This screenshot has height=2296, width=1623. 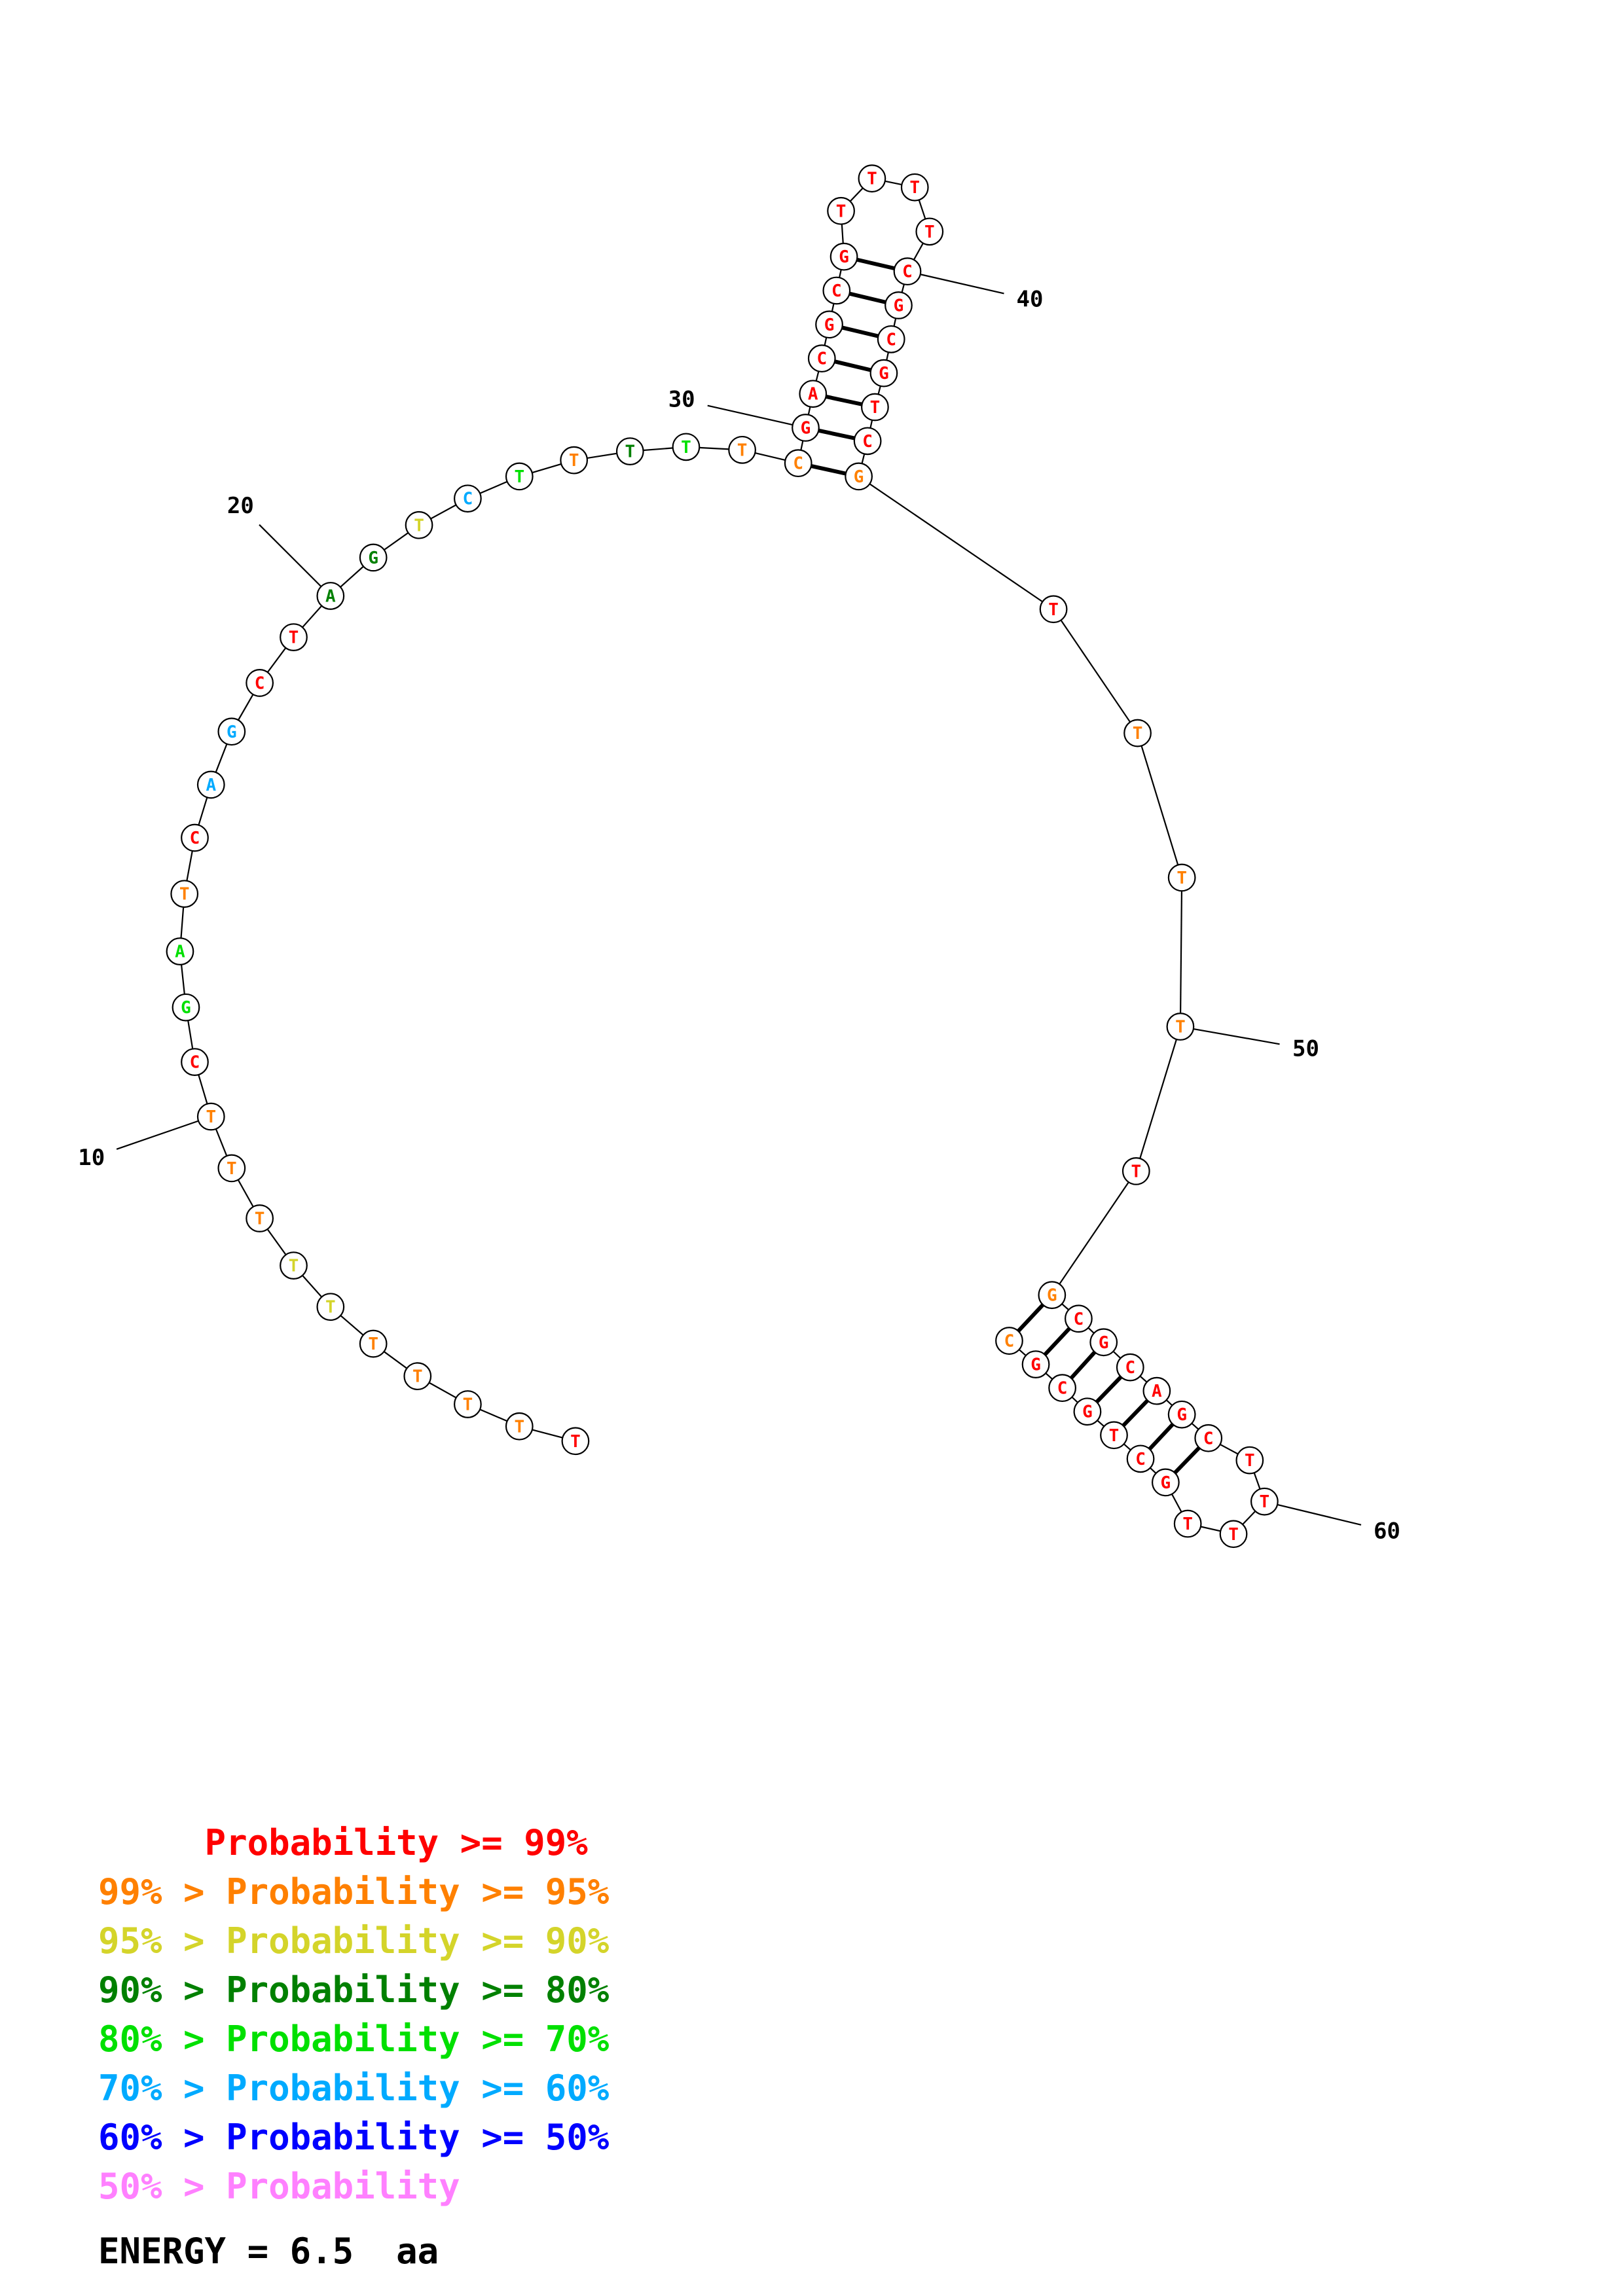 I want to click on legend-entry: 90% > Probability >= 80%, so click(x=354, y=1990).